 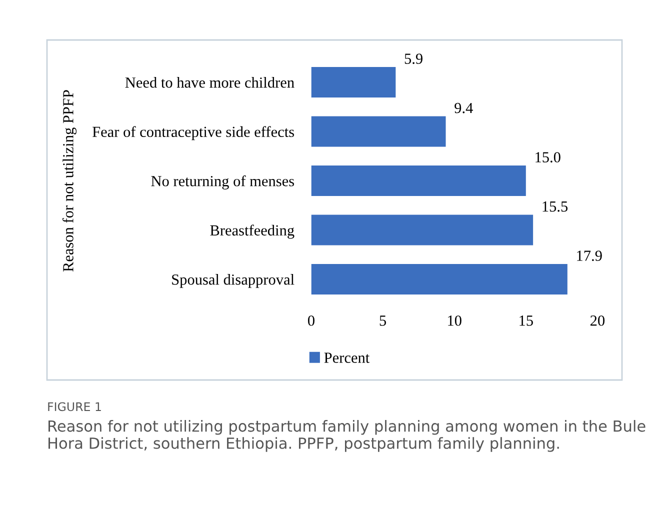 What do you see at coordinates (74, 407) in the screenshot?
I see `caption: FIGURE 1` at bounding box center [74, 407].